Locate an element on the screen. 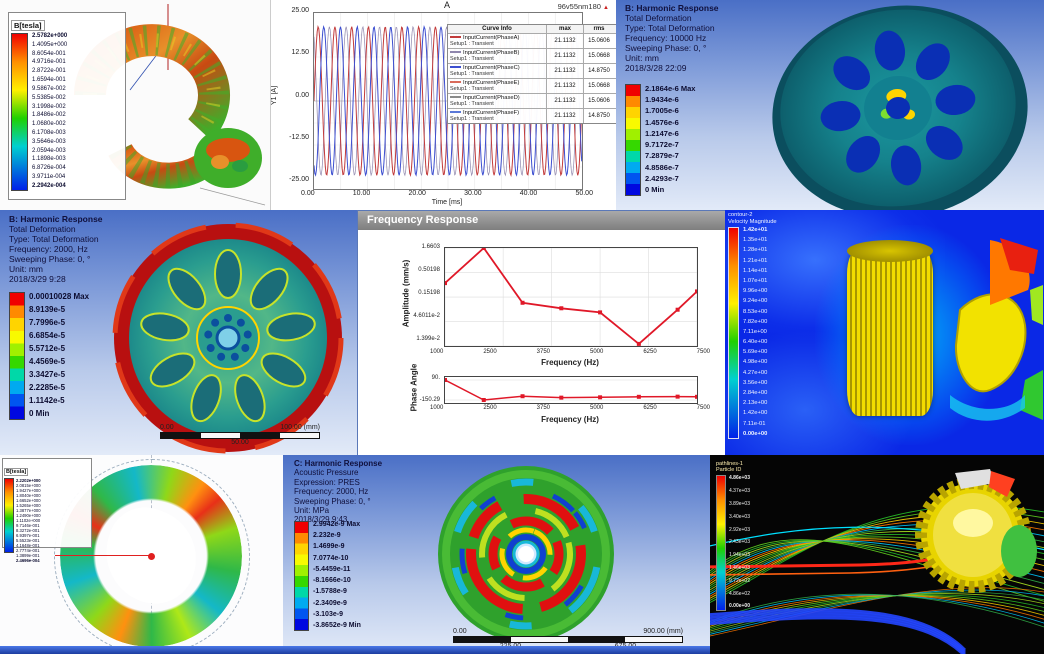 This screenshot has height=654, width=1044. table-cell: InputCurrent(PhaseB) Setup1 : Transient is located at coordinates (497, 56).